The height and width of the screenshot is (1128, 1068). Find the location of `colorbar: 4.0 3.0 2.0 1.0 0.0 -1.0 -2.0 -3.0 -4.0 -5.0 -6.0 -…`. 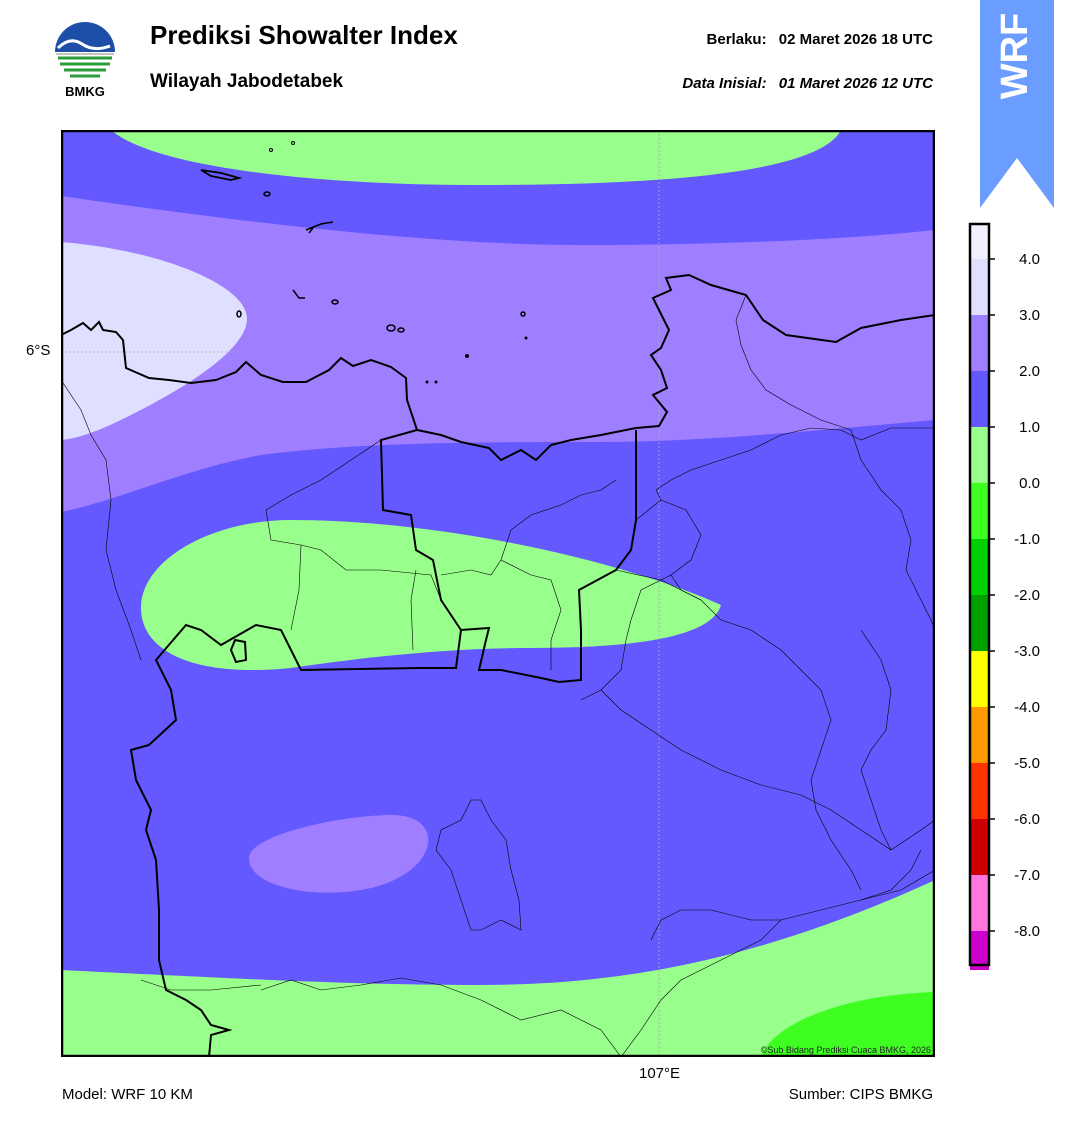

colorbar: 4.0 3.0 2.0 1.0 0.0 -1.0 -2.0 -3.0 -4.0 -5.0 -6.0 -… is located at coordinates (1004, 596).